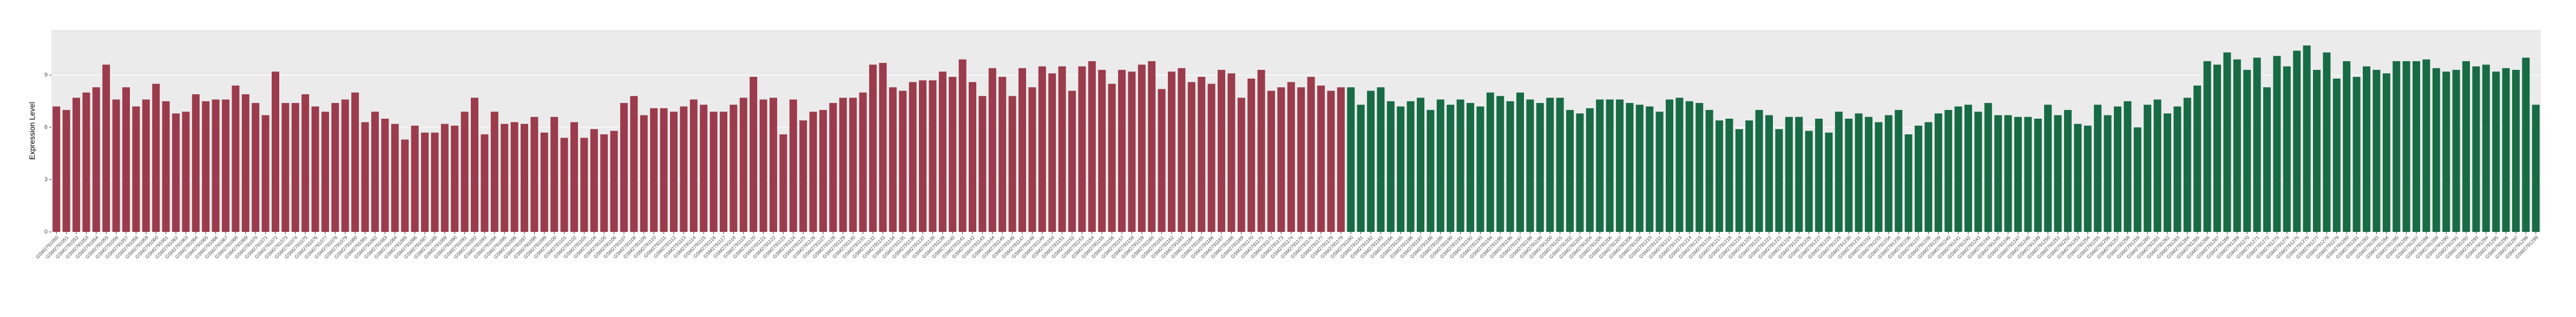  What do you see at coordinates (46, 179) in the screenshot?
I see `y-tick-label: 3` at bounding box center [46, 179].